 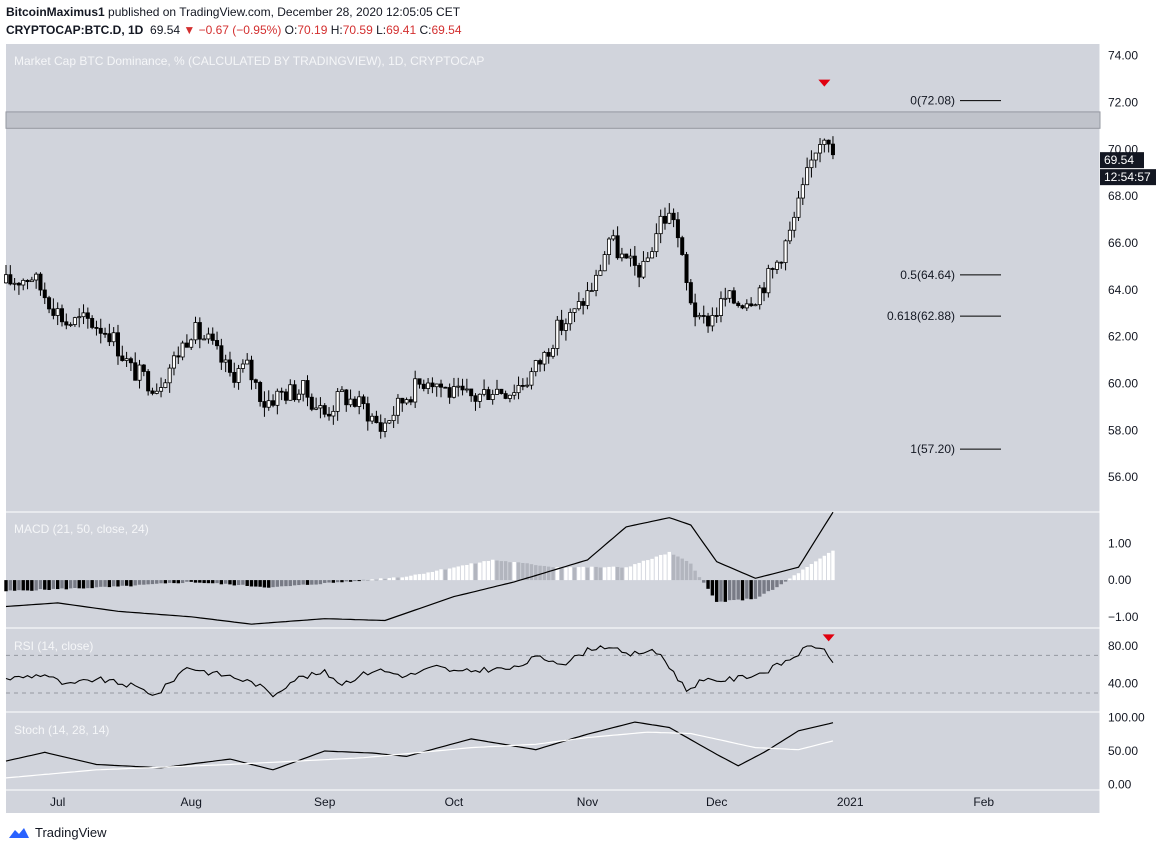 I want to click on countdown-tag-label: 12:54:57, so click(x=1127, y=177).